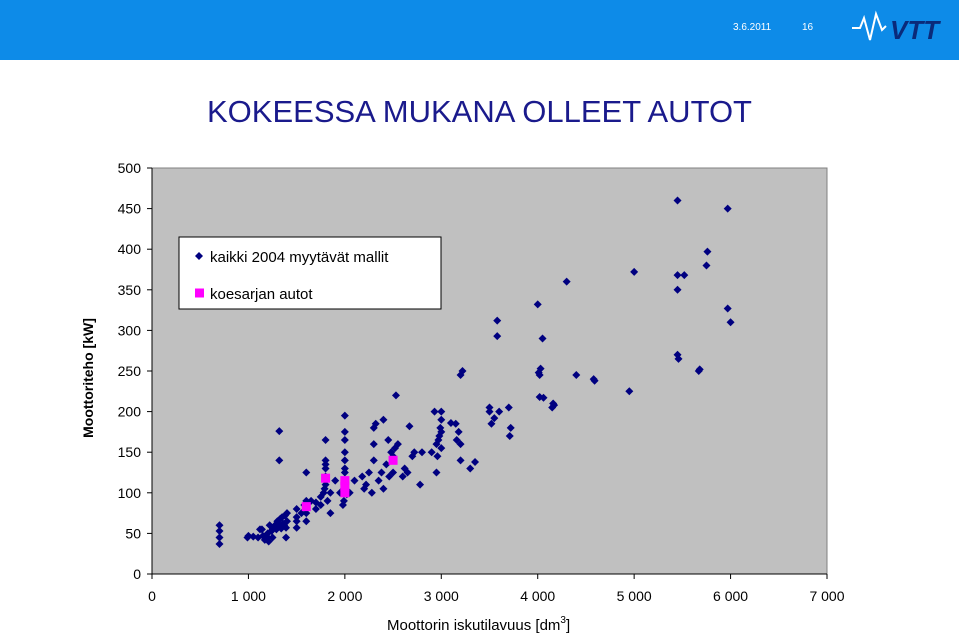  What do you see at coordinates (752, 27) in the screenshot?
I see `slide-date: 3.6.2011` at bounding box center [752, 27].